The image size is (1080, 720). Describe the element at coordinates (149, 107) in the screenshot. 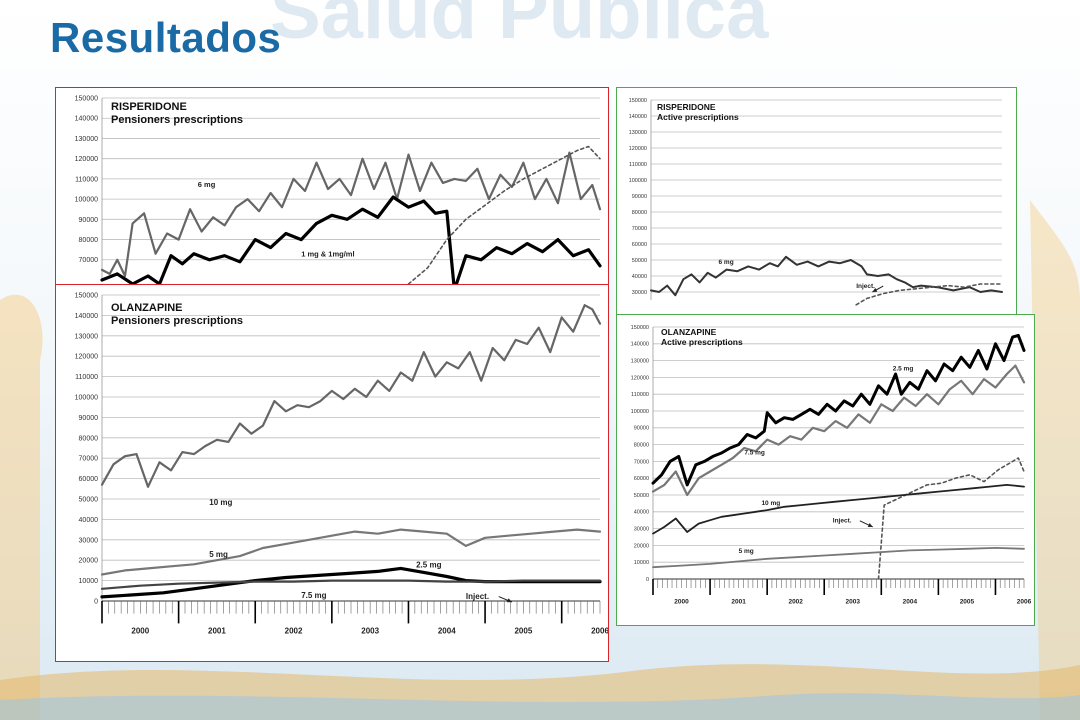

I see `chart-title: RISPERIDONE` at that location.